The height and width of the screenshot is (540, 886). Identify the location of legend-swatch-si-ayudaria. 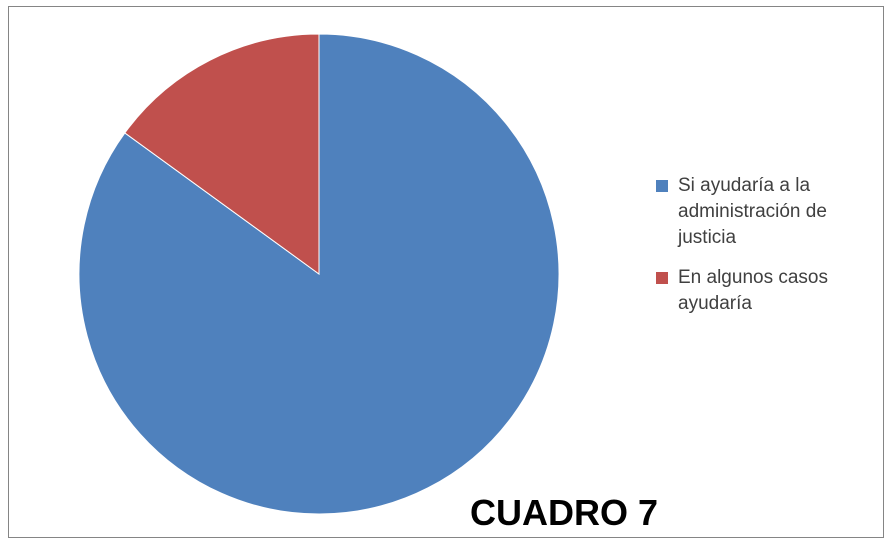
(662, 186).